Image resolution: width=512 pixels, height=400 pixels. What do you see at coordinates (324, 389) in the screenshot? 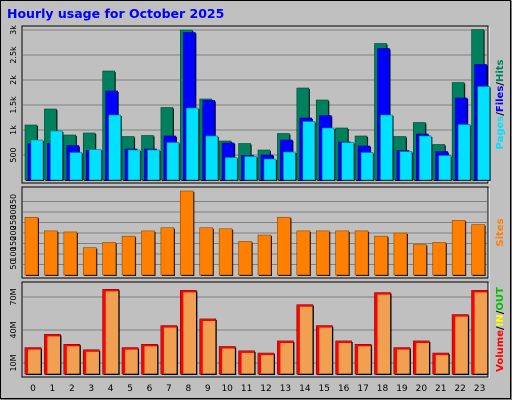
I see `x-tick-label: 15` at bounding box center [324, 389].